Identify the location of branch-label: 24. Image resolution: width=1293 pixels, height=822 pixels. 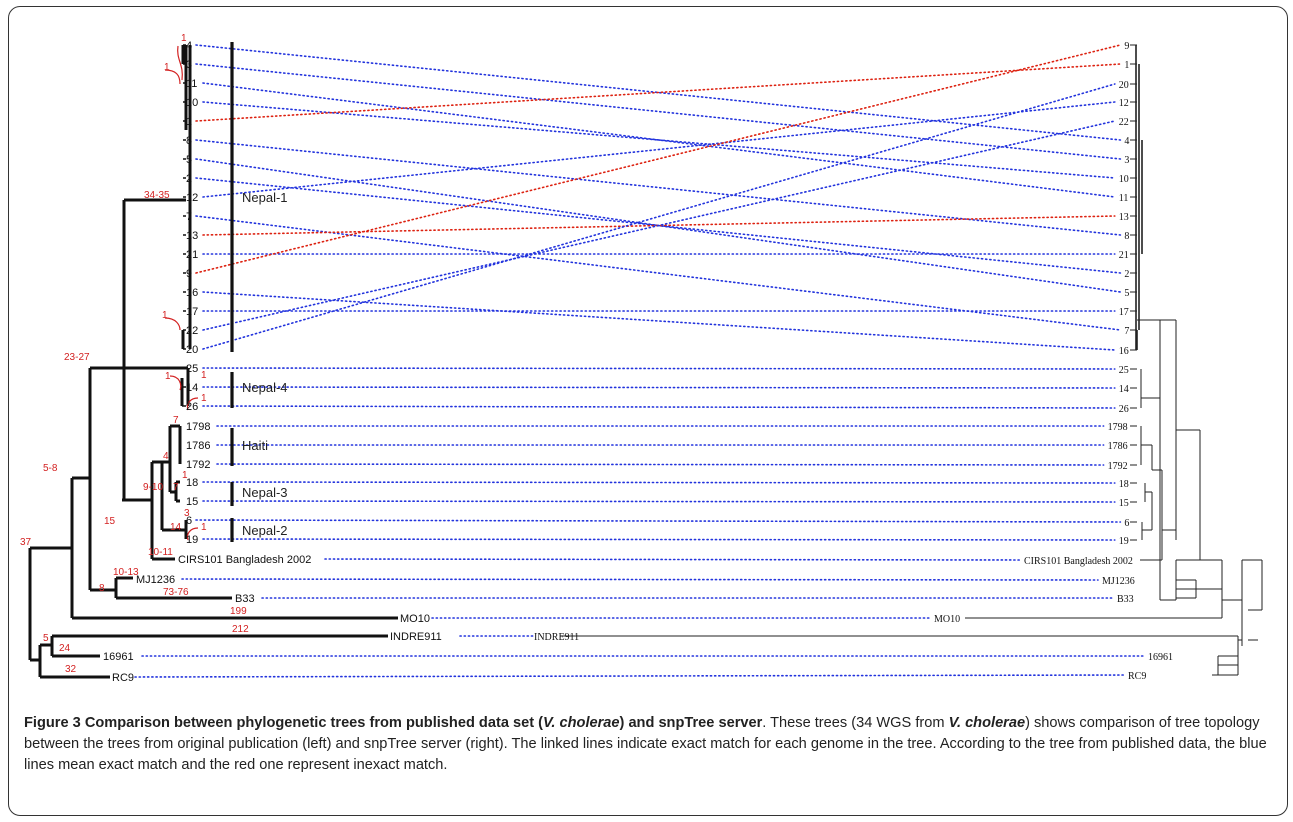
(65, 648).